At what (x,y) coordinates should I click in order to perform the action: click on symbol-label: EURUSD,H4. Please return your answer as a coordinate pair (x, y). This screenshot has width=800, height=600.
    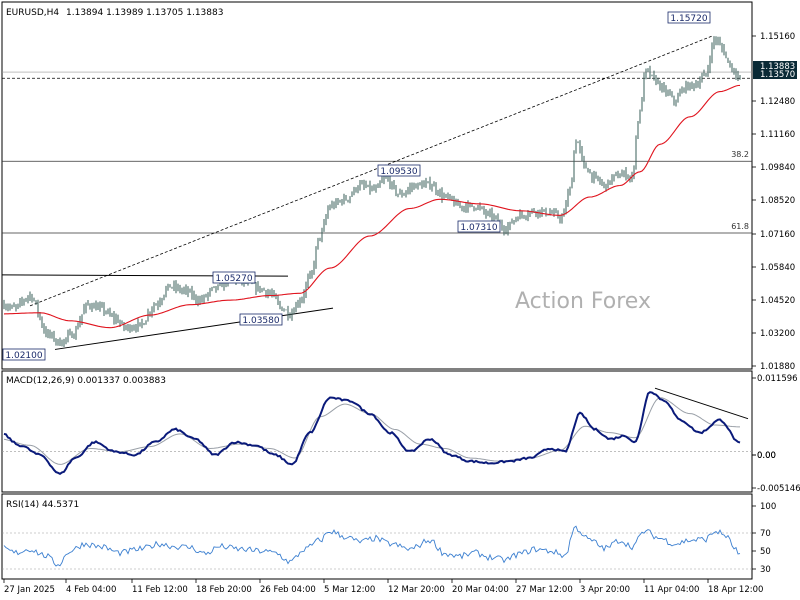
    Looking at the image, I should click on (32, 13).